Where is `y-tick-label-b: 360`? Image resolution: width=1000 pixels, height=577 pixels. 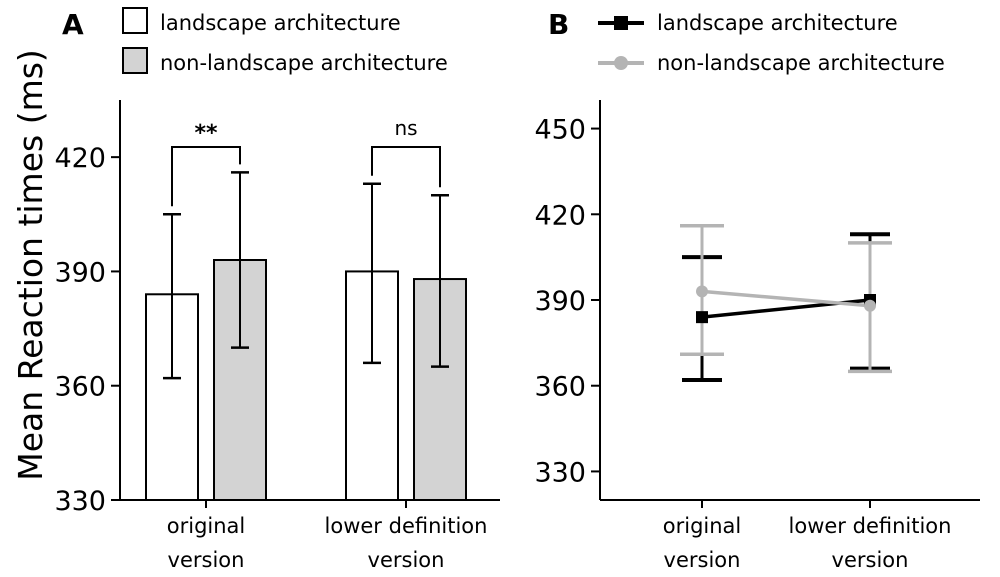
y-tick-label-b: 360 is located at coordinates (560, 387).